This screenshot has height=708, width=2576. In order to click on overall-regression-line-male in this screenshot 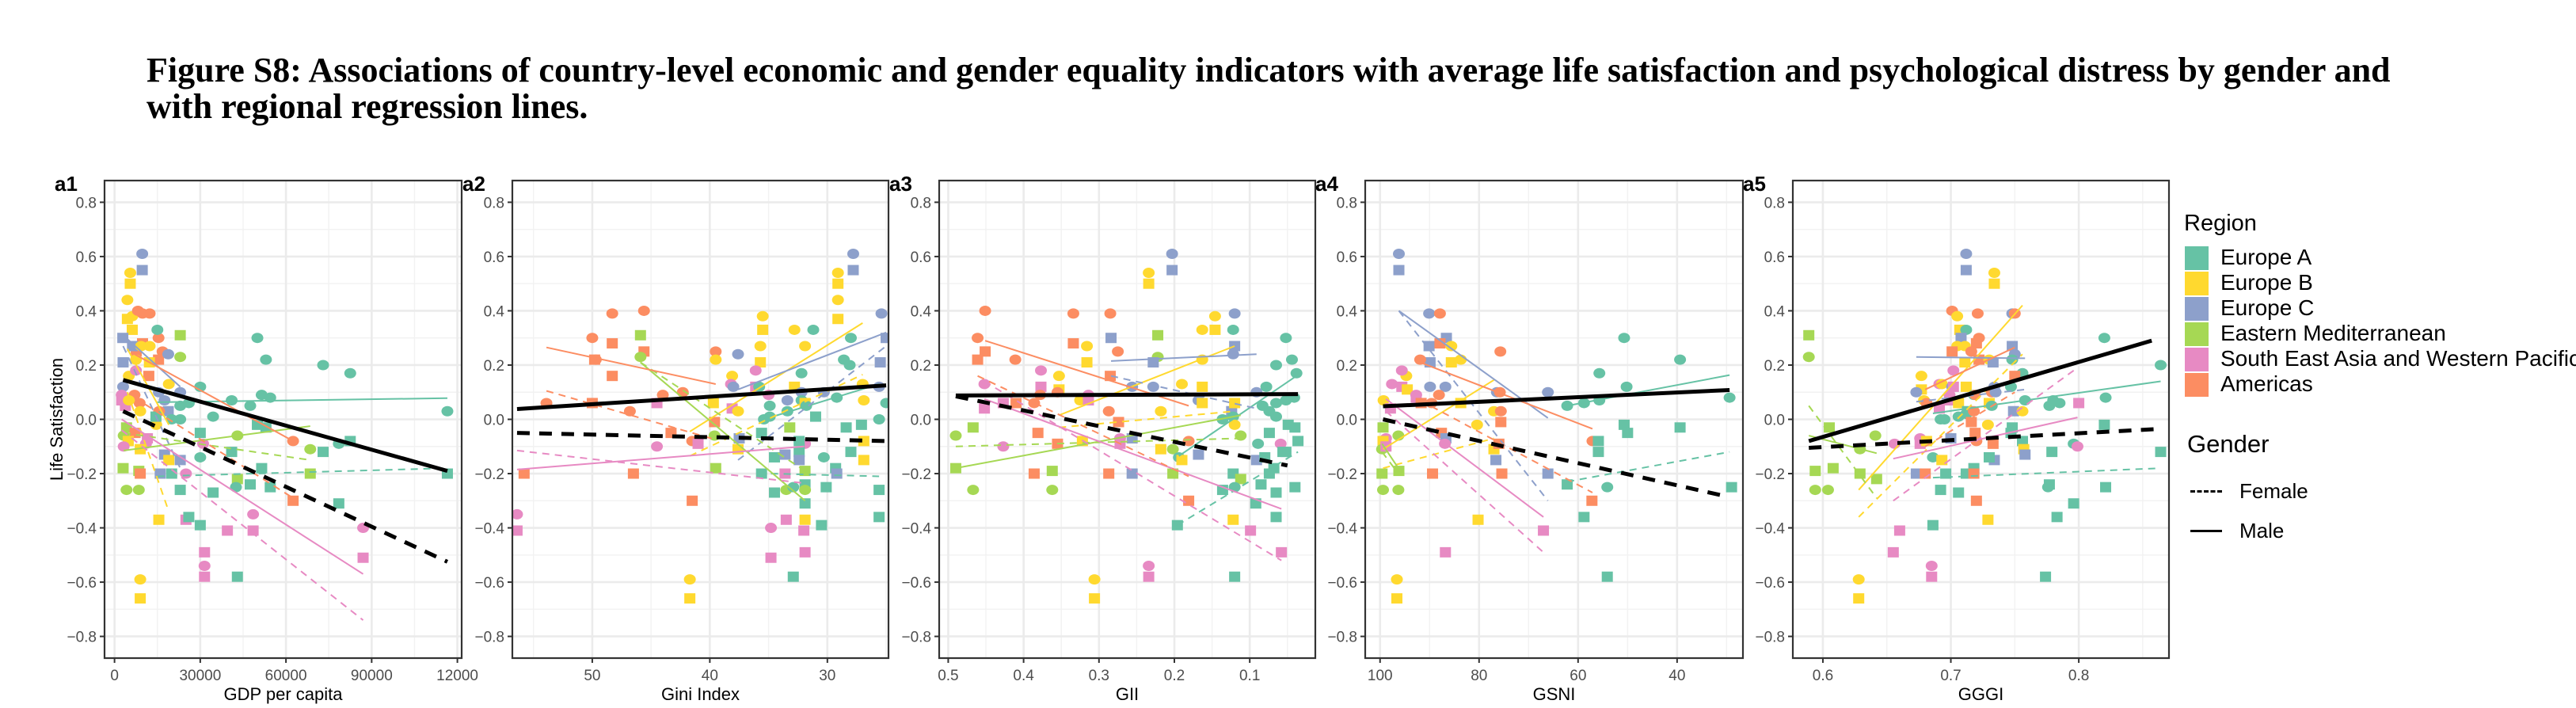, I will do `click(1556, 398)`.